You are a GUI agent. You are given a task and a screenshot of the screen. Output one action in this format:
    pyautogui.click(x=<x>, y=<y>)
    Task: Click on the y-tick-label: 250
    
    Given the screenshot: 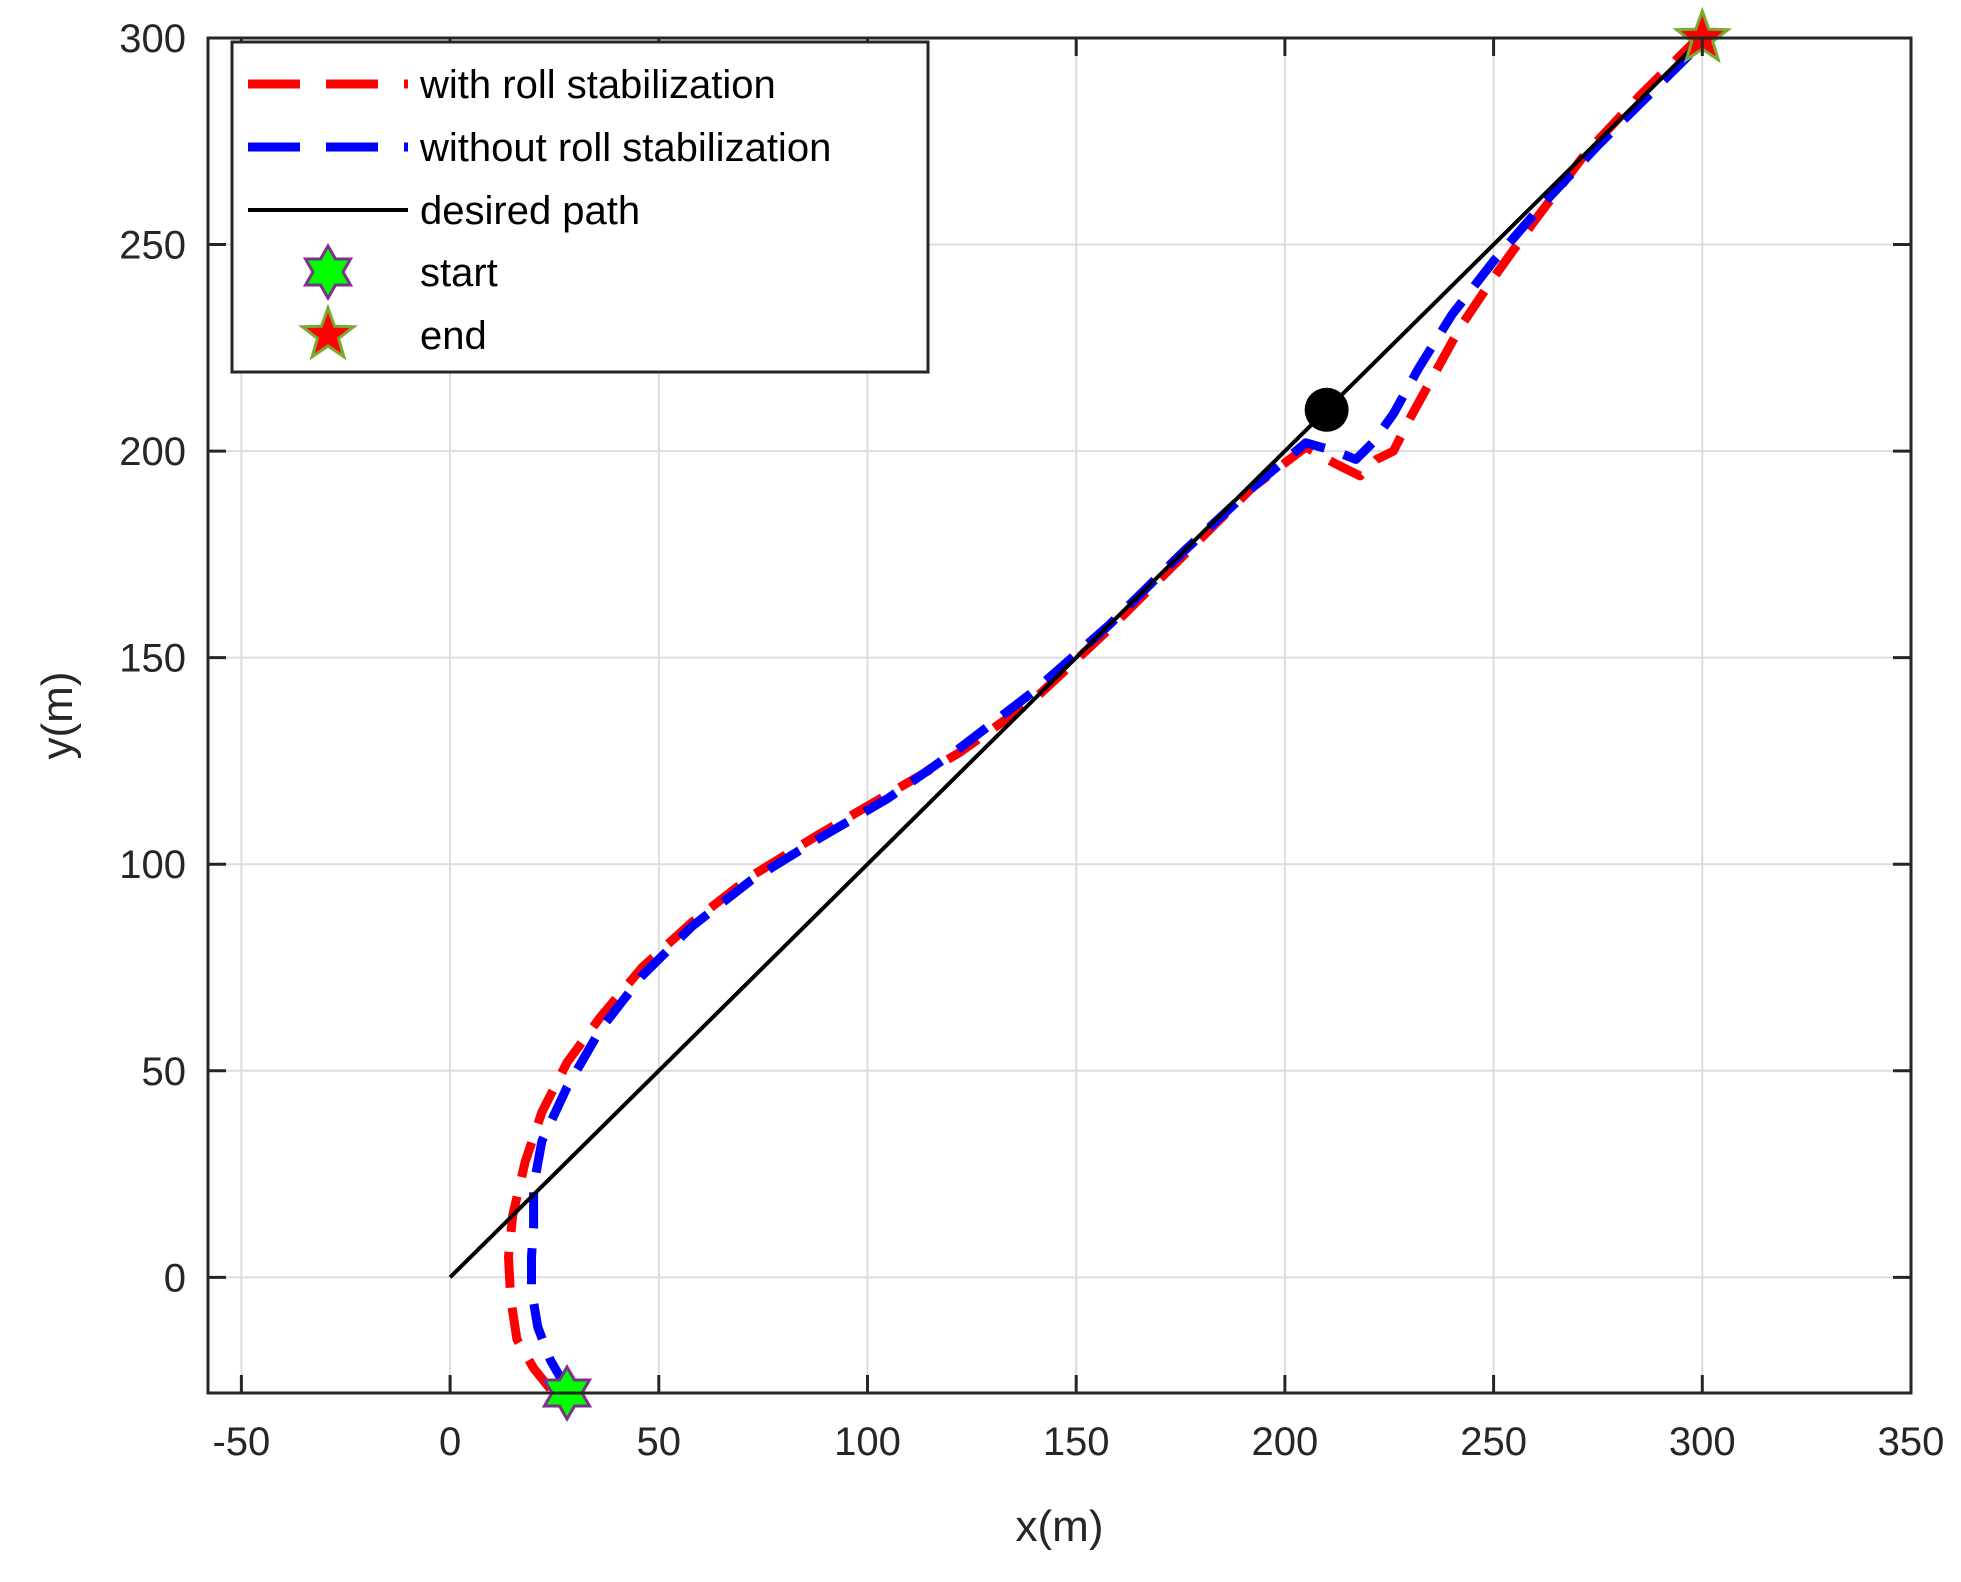 What is the action you would take?
    pyautogui.click(x=152, y=246)
    